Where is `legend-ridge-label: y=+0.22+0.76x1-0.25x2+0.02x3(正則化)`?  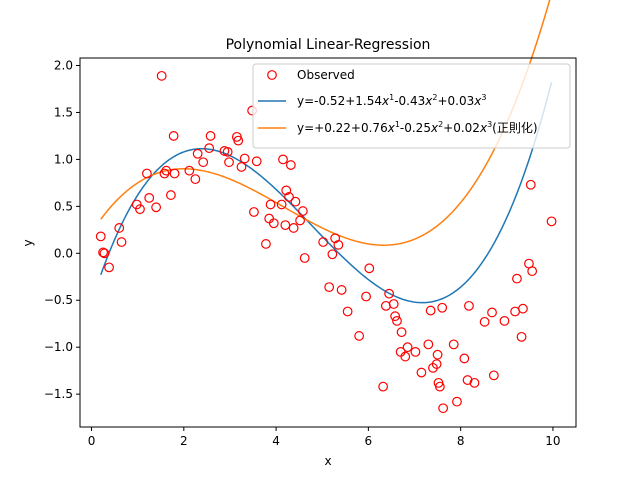 legend-ridge-label: y=+0.22+0.76x1-0.25x2+0.02x3(正則化) is located at coordinates (417, 127).